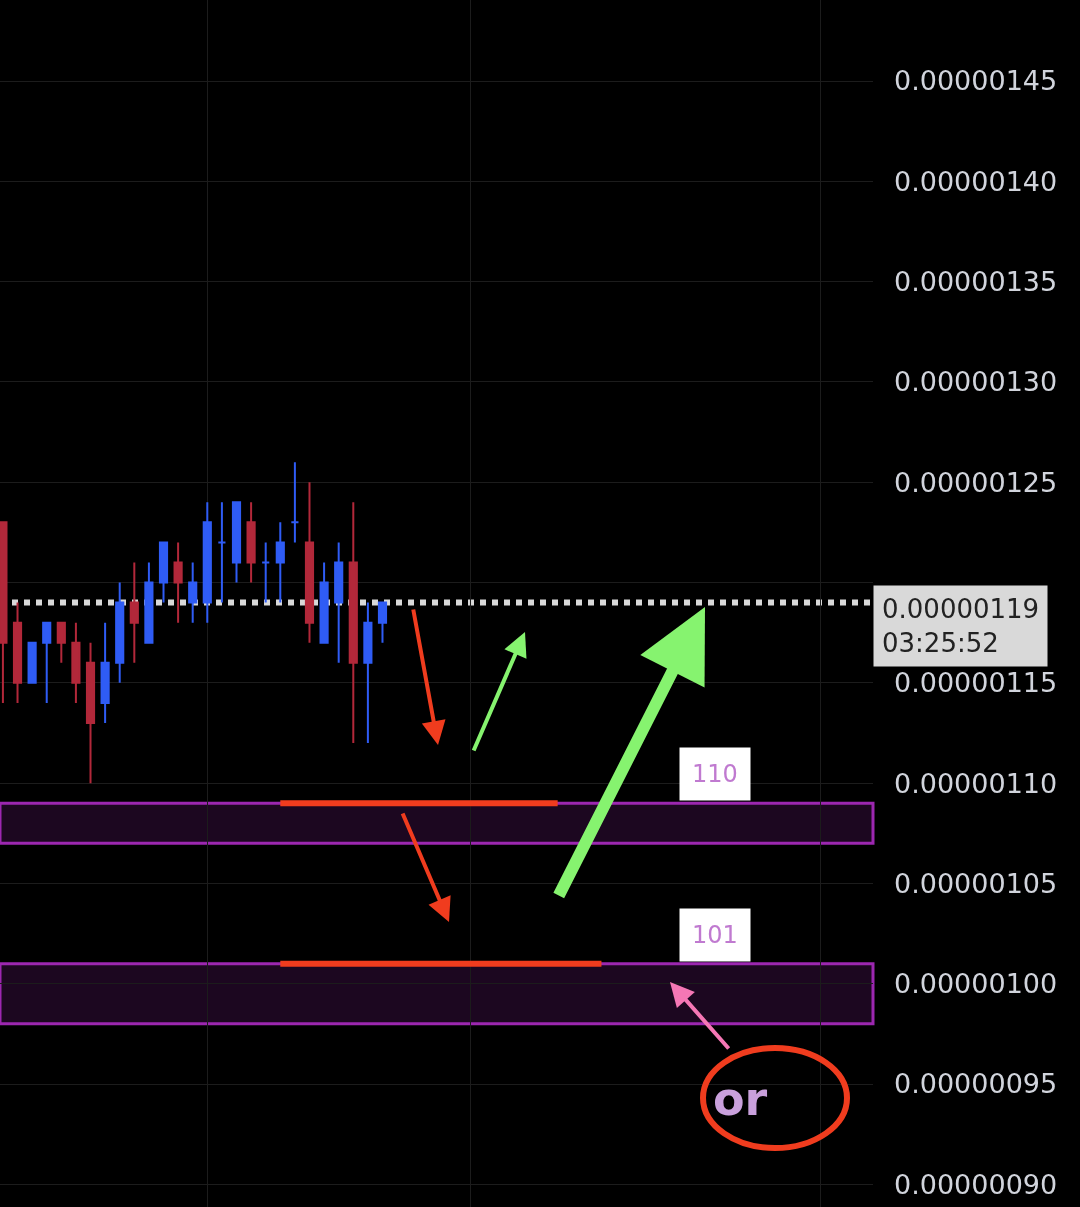 Image resolution: width=1080 pixels, height=1207 pixels. Describe the element at coordinates (715, 774) in the screenshot. I see `band-label: 110` at that location.